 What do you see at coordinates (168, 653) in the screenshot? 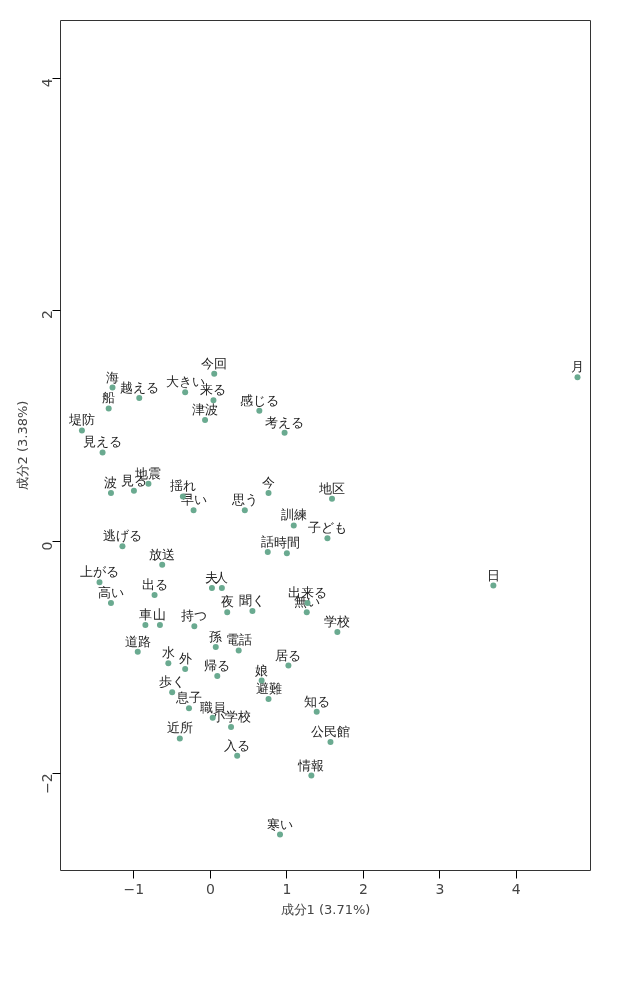
I see `annotation: 水` at bounding box center [168, 653].